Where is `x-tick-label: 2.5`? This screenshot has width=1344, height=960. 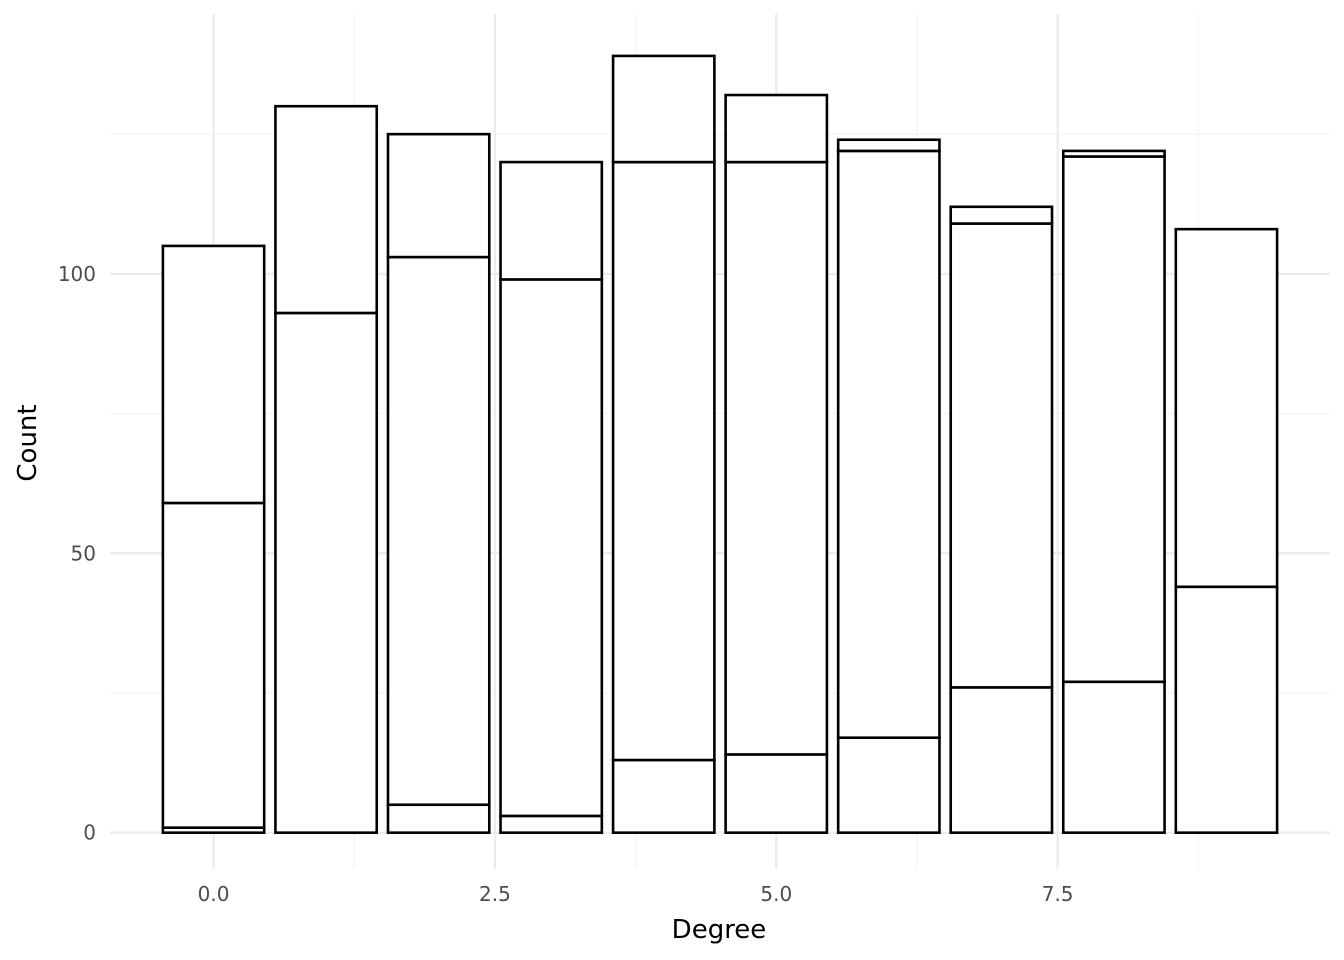 x-tick-label: 2.5 is located at coordinates (495, 894).